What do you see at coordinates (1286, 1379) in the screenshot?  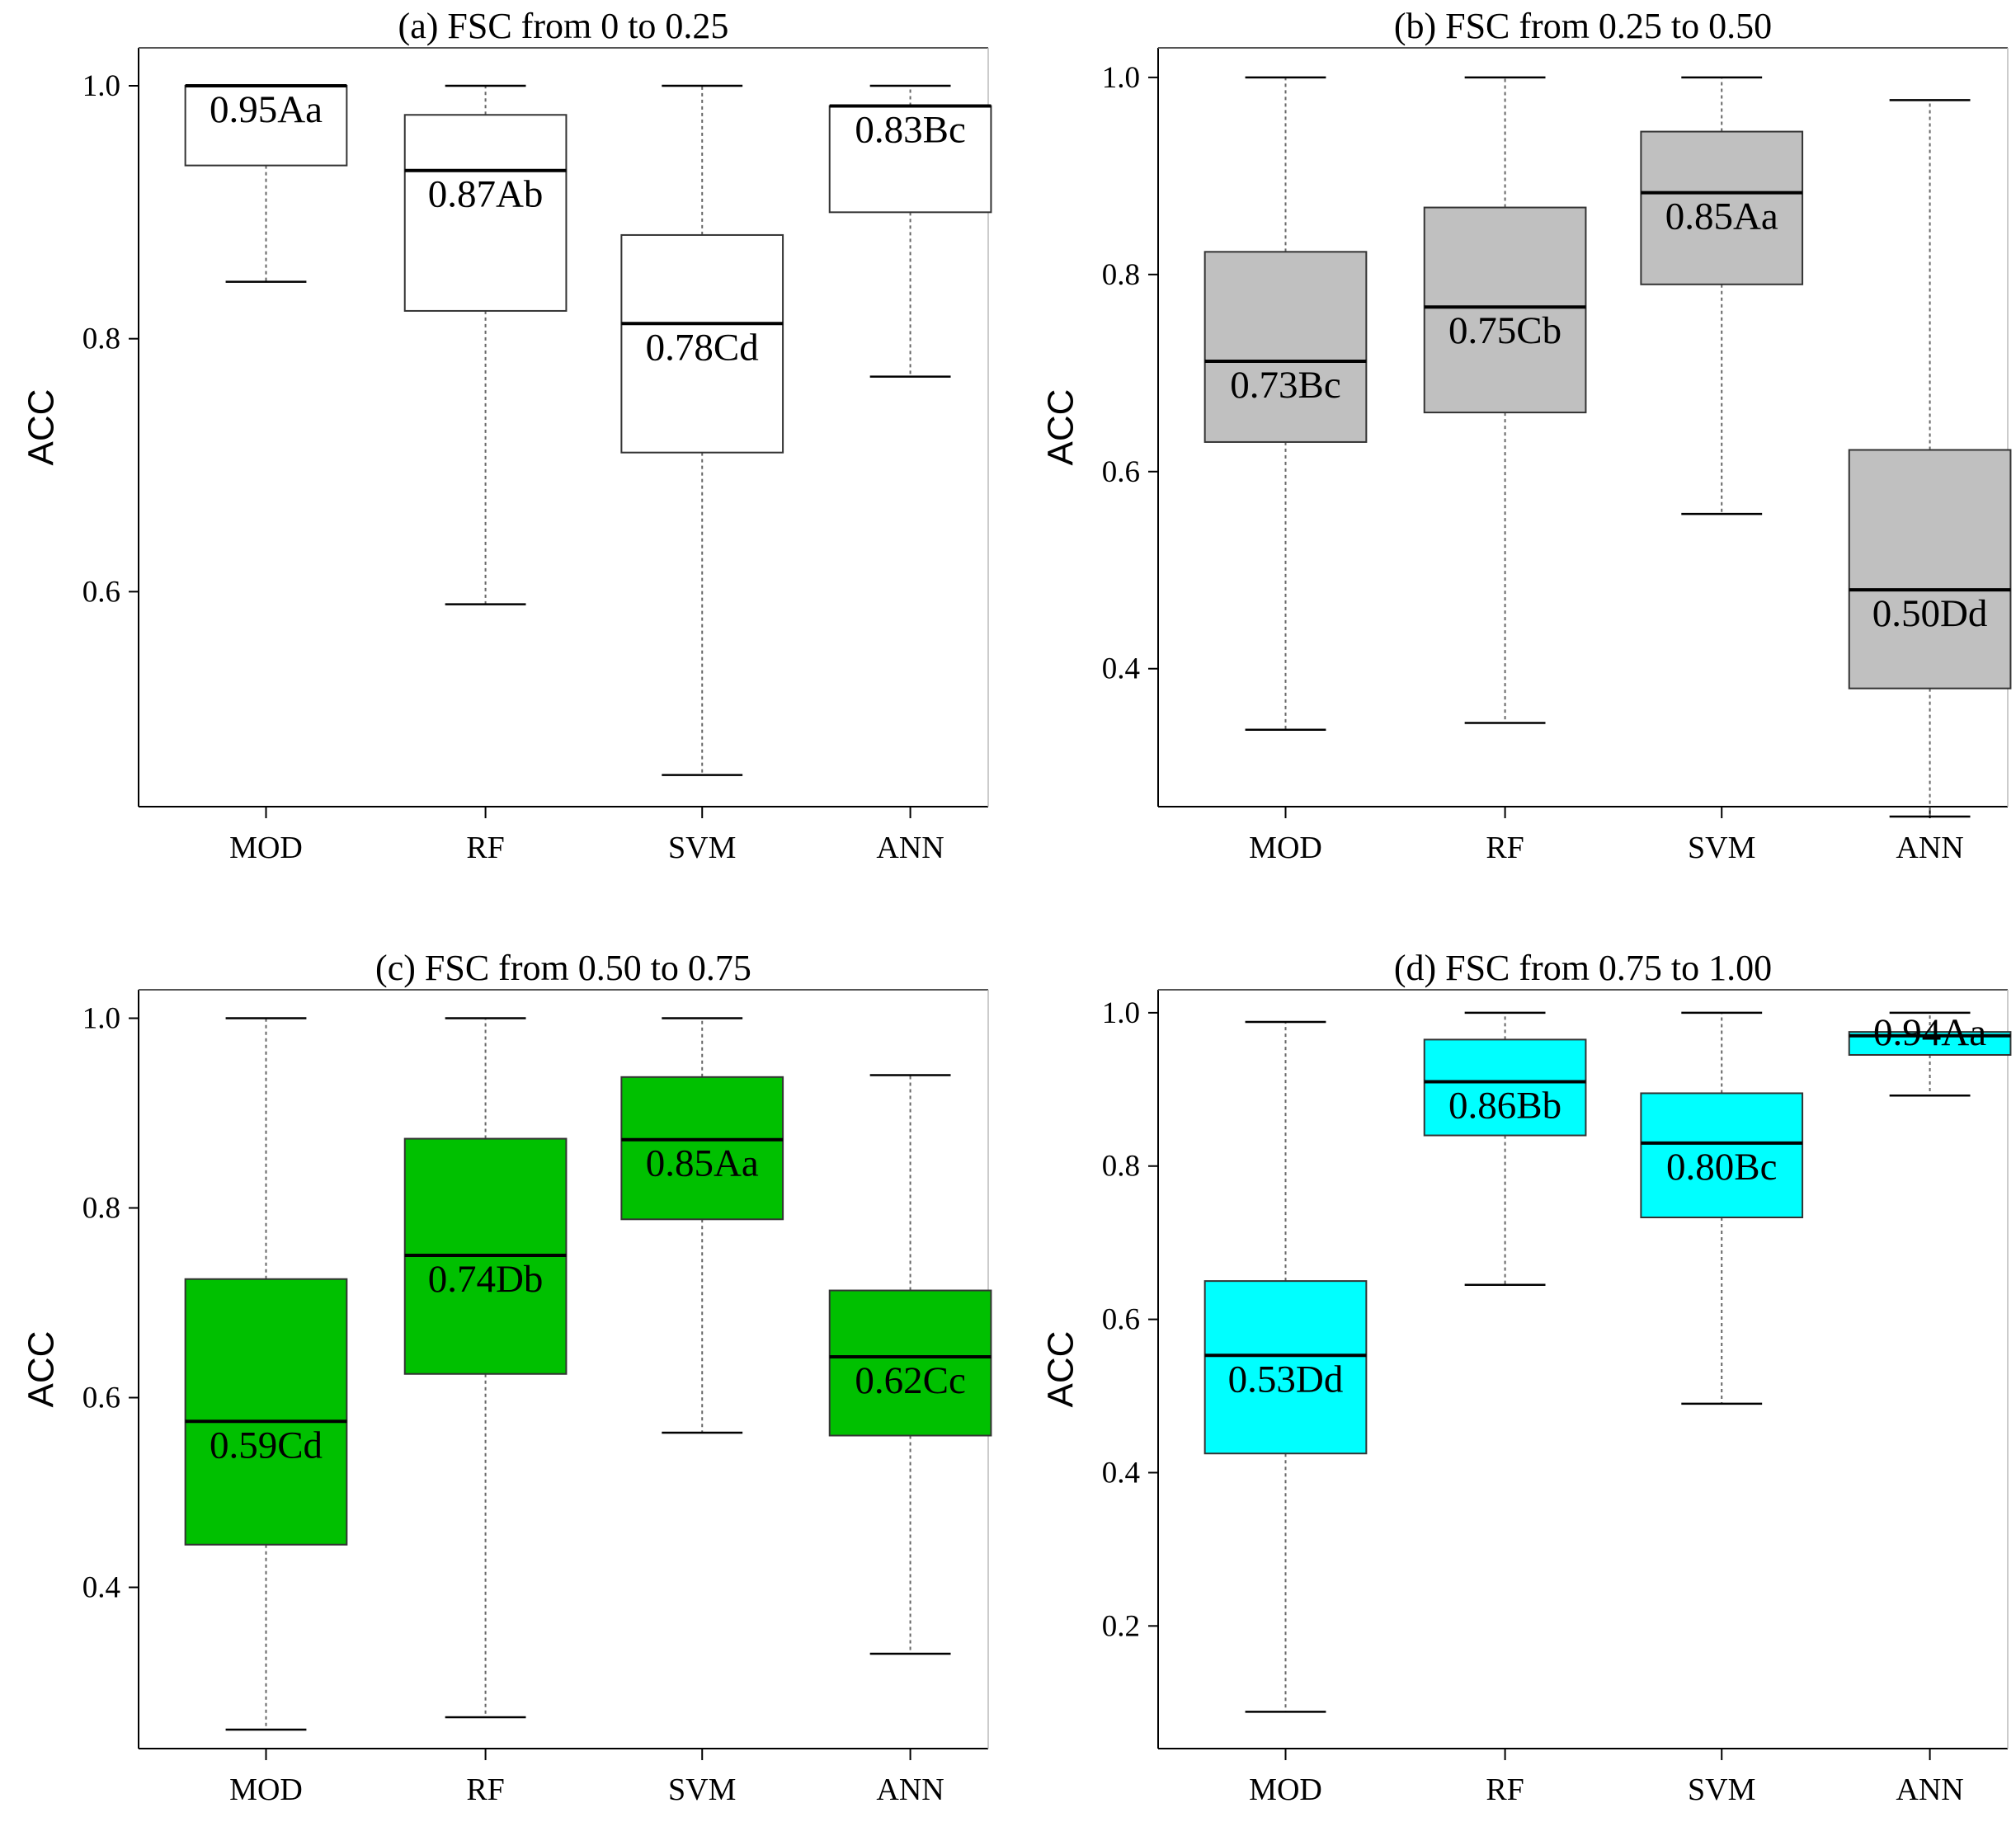 I see `box-label: 0.53Dd` at bounding box center [1286, 1379].